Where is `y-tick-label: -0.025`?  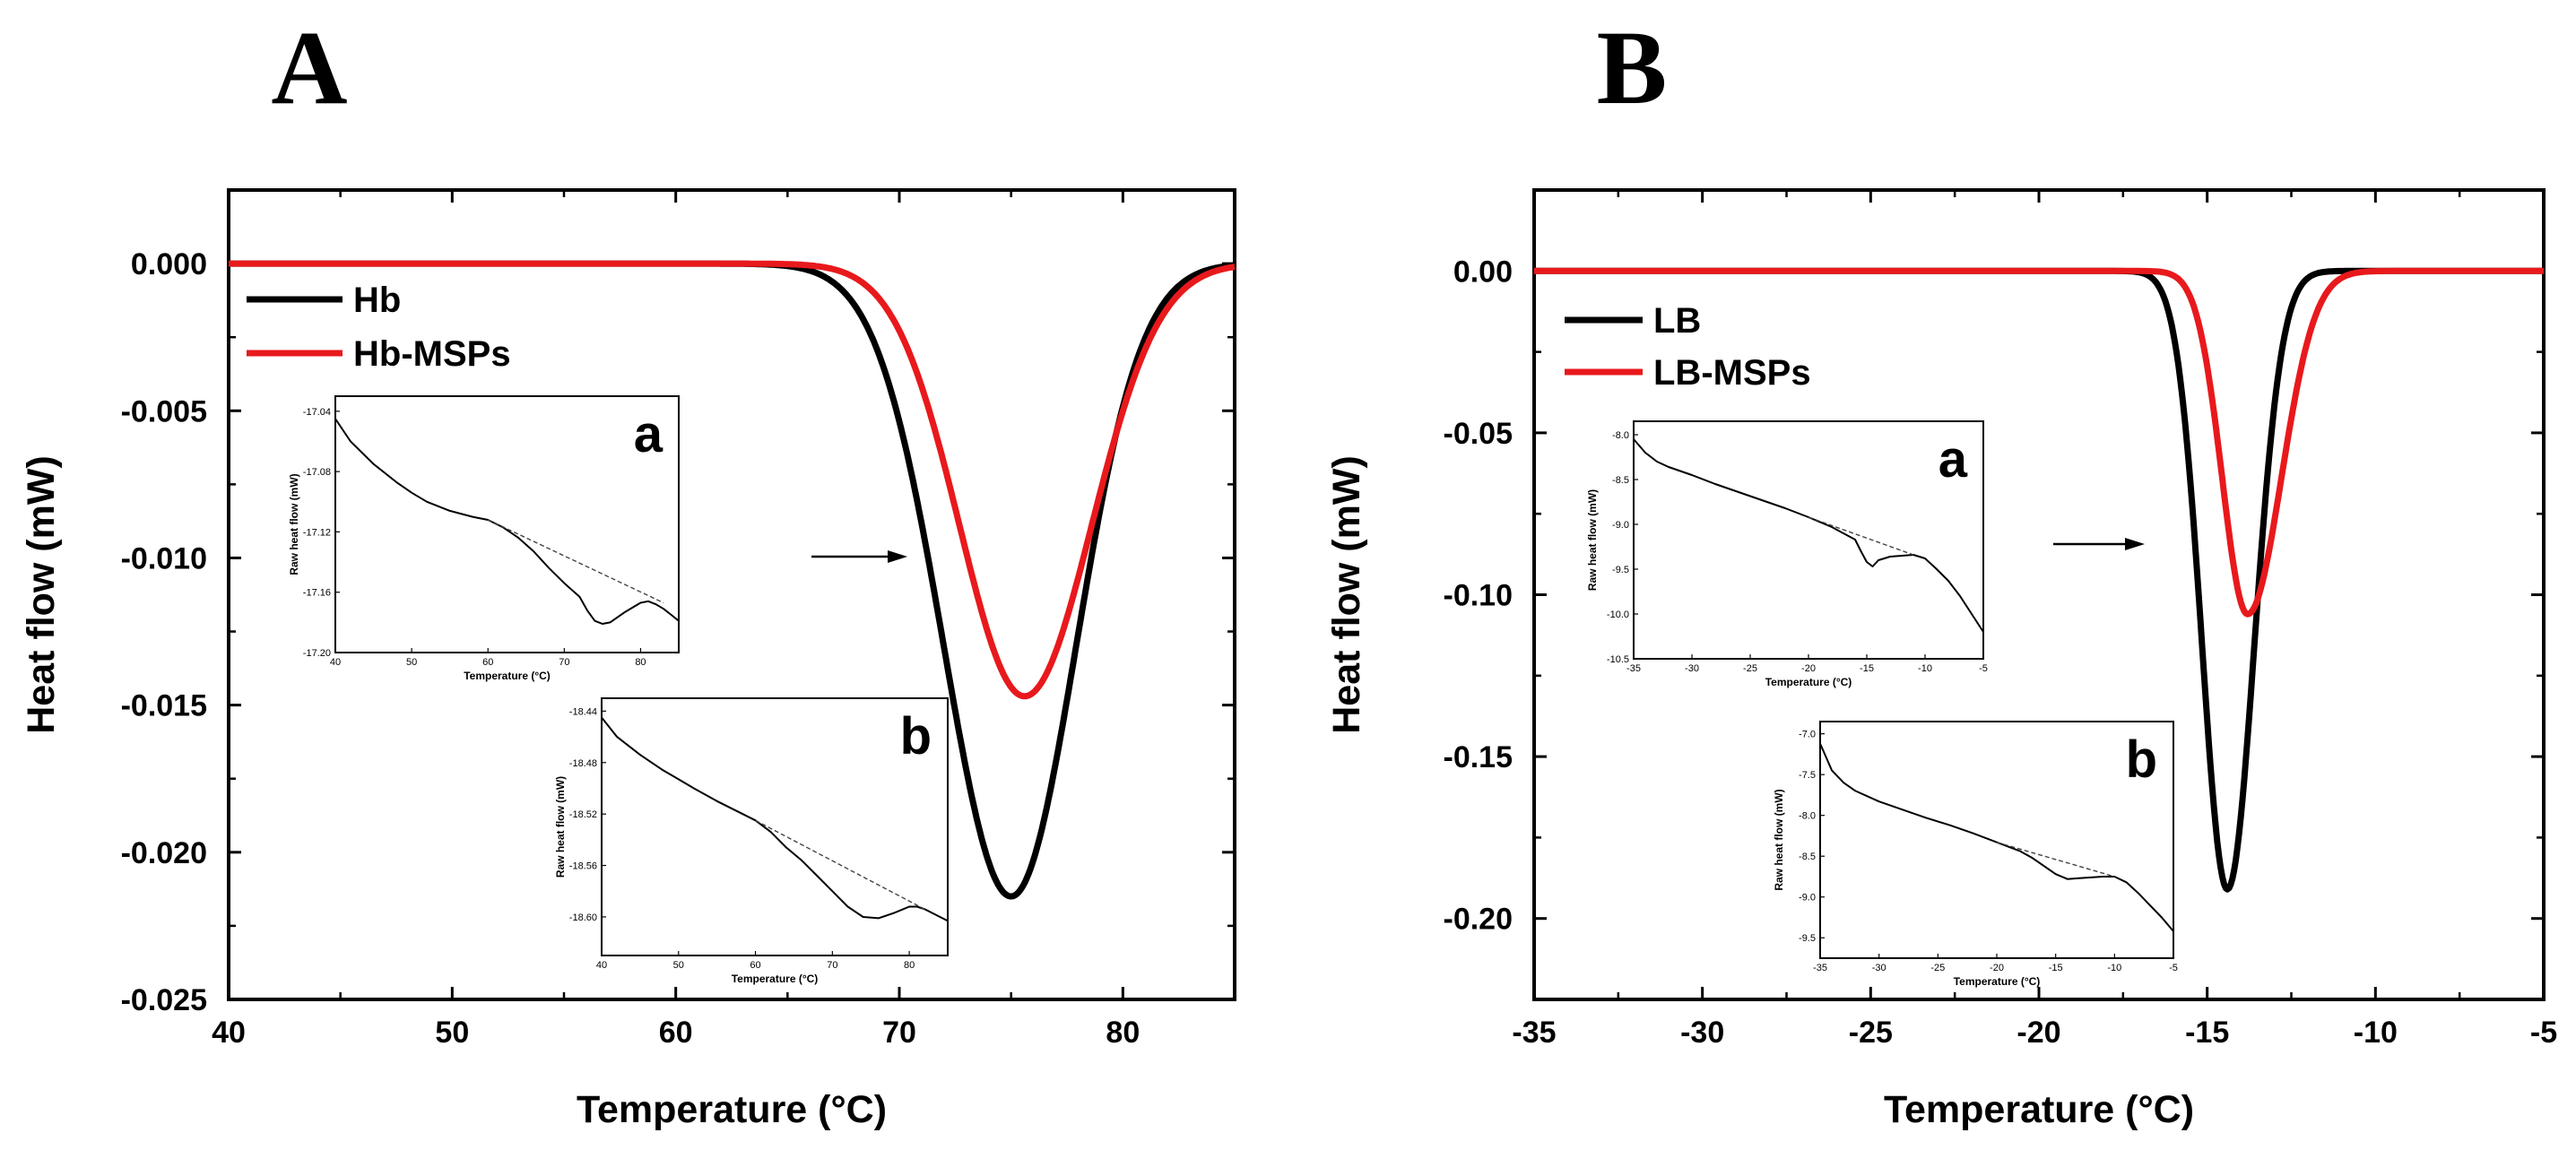 y-tick-label: -0.025 is located at coordinates (164, 1000).